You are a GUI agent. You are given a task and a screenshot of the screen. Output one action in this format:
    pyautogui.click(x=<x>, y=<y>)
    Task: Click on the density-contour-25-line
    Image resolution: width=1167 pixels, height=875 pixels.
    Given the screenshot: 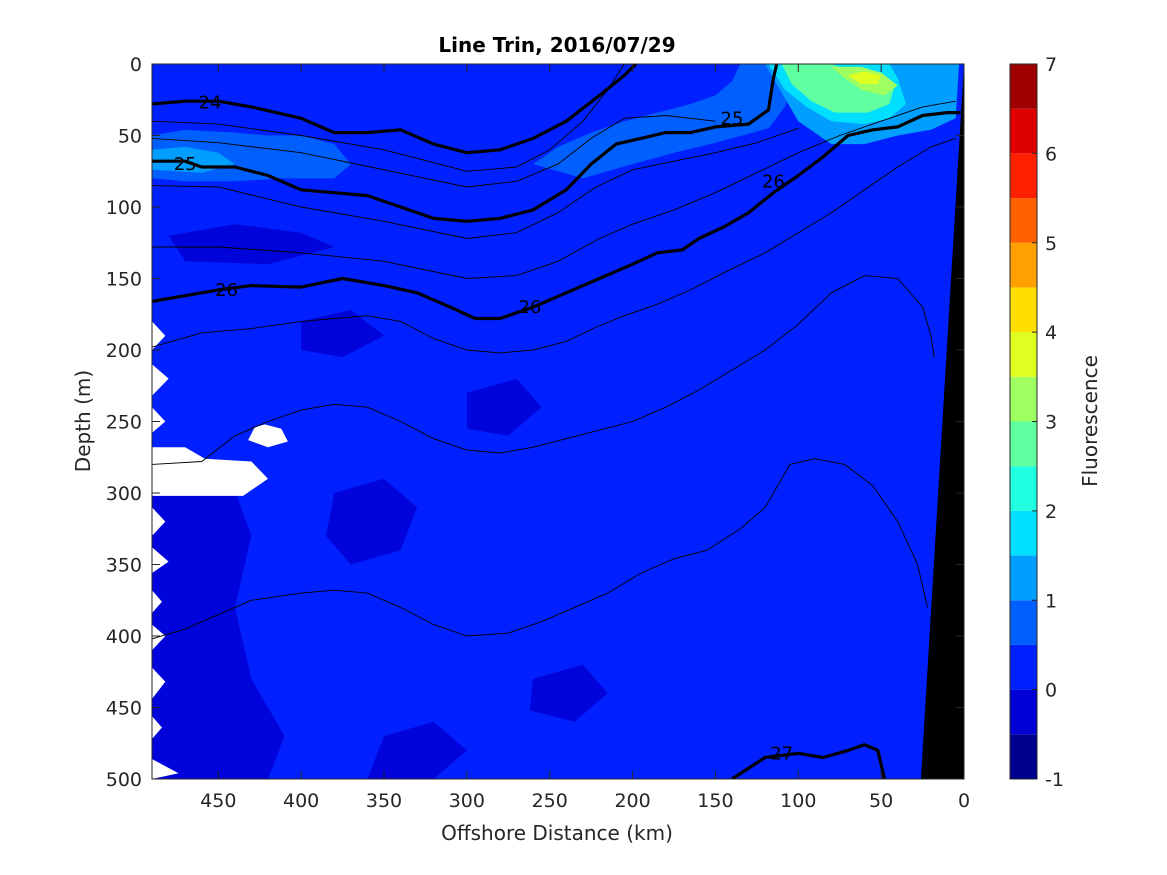 What is the action you would take?
    pyautogui.click(x=465, y=143)
    